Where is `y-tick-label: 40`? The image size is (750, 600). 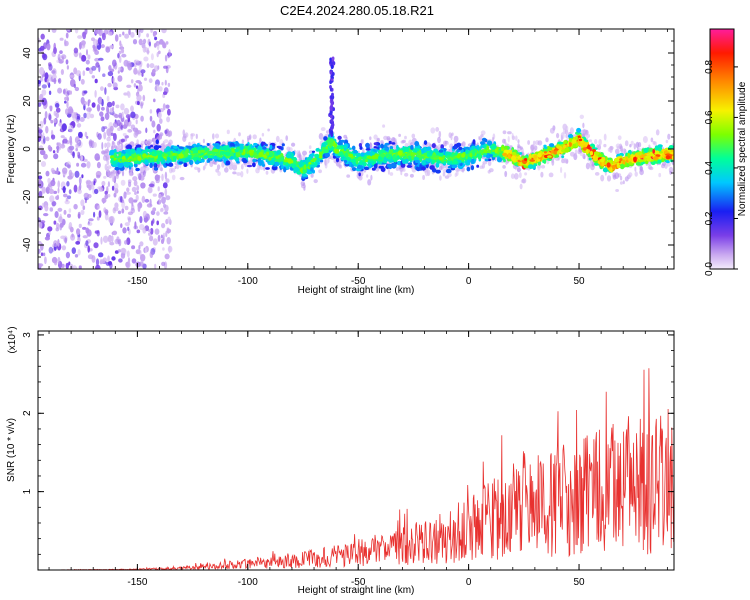 y-tick-label: 40 is located at coordinates (27, 53).